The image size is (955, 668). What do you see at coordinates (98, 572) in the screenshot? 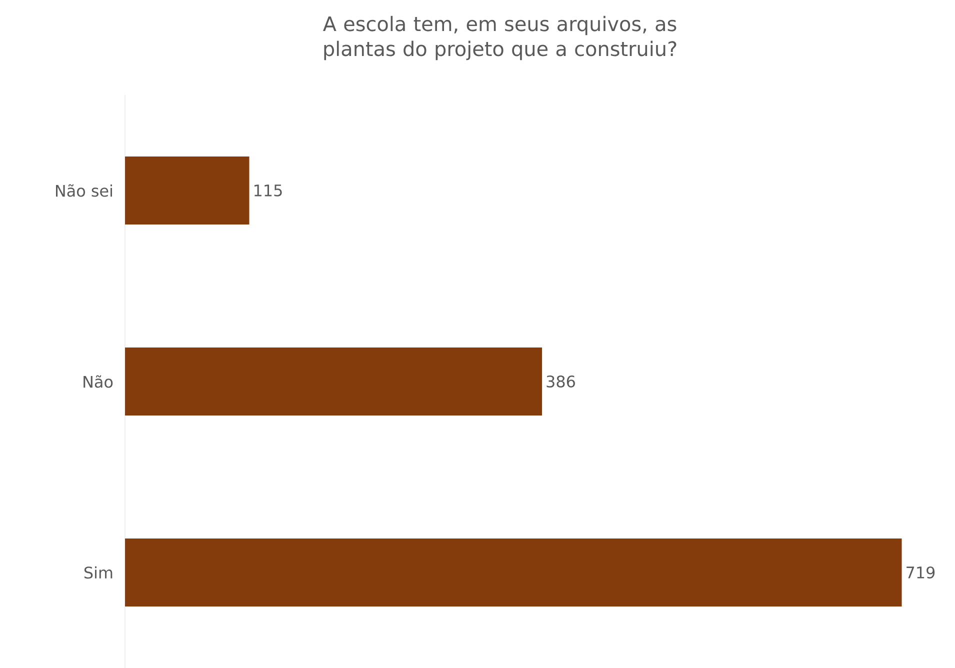
I see `y-tick-label: Sim` at bounding box center [98, 572].